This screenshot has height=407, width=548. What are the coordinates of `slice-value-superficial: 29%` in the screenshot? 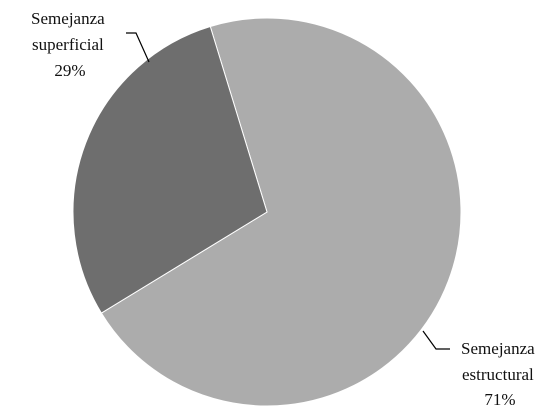 It's located at (69, 70).